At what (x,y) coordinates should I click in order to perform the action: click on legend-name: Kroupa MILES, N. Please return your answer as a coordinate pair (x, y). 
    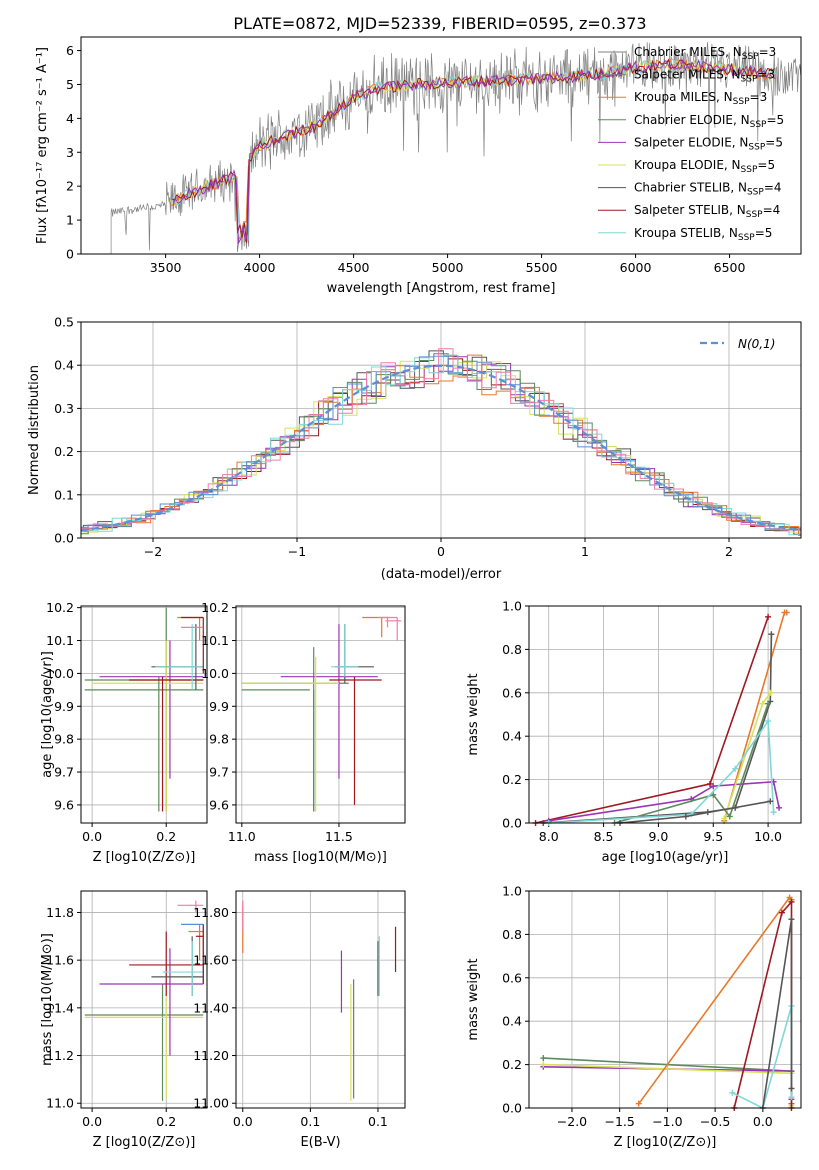
    Looking at the image, I should click on (683, 97).